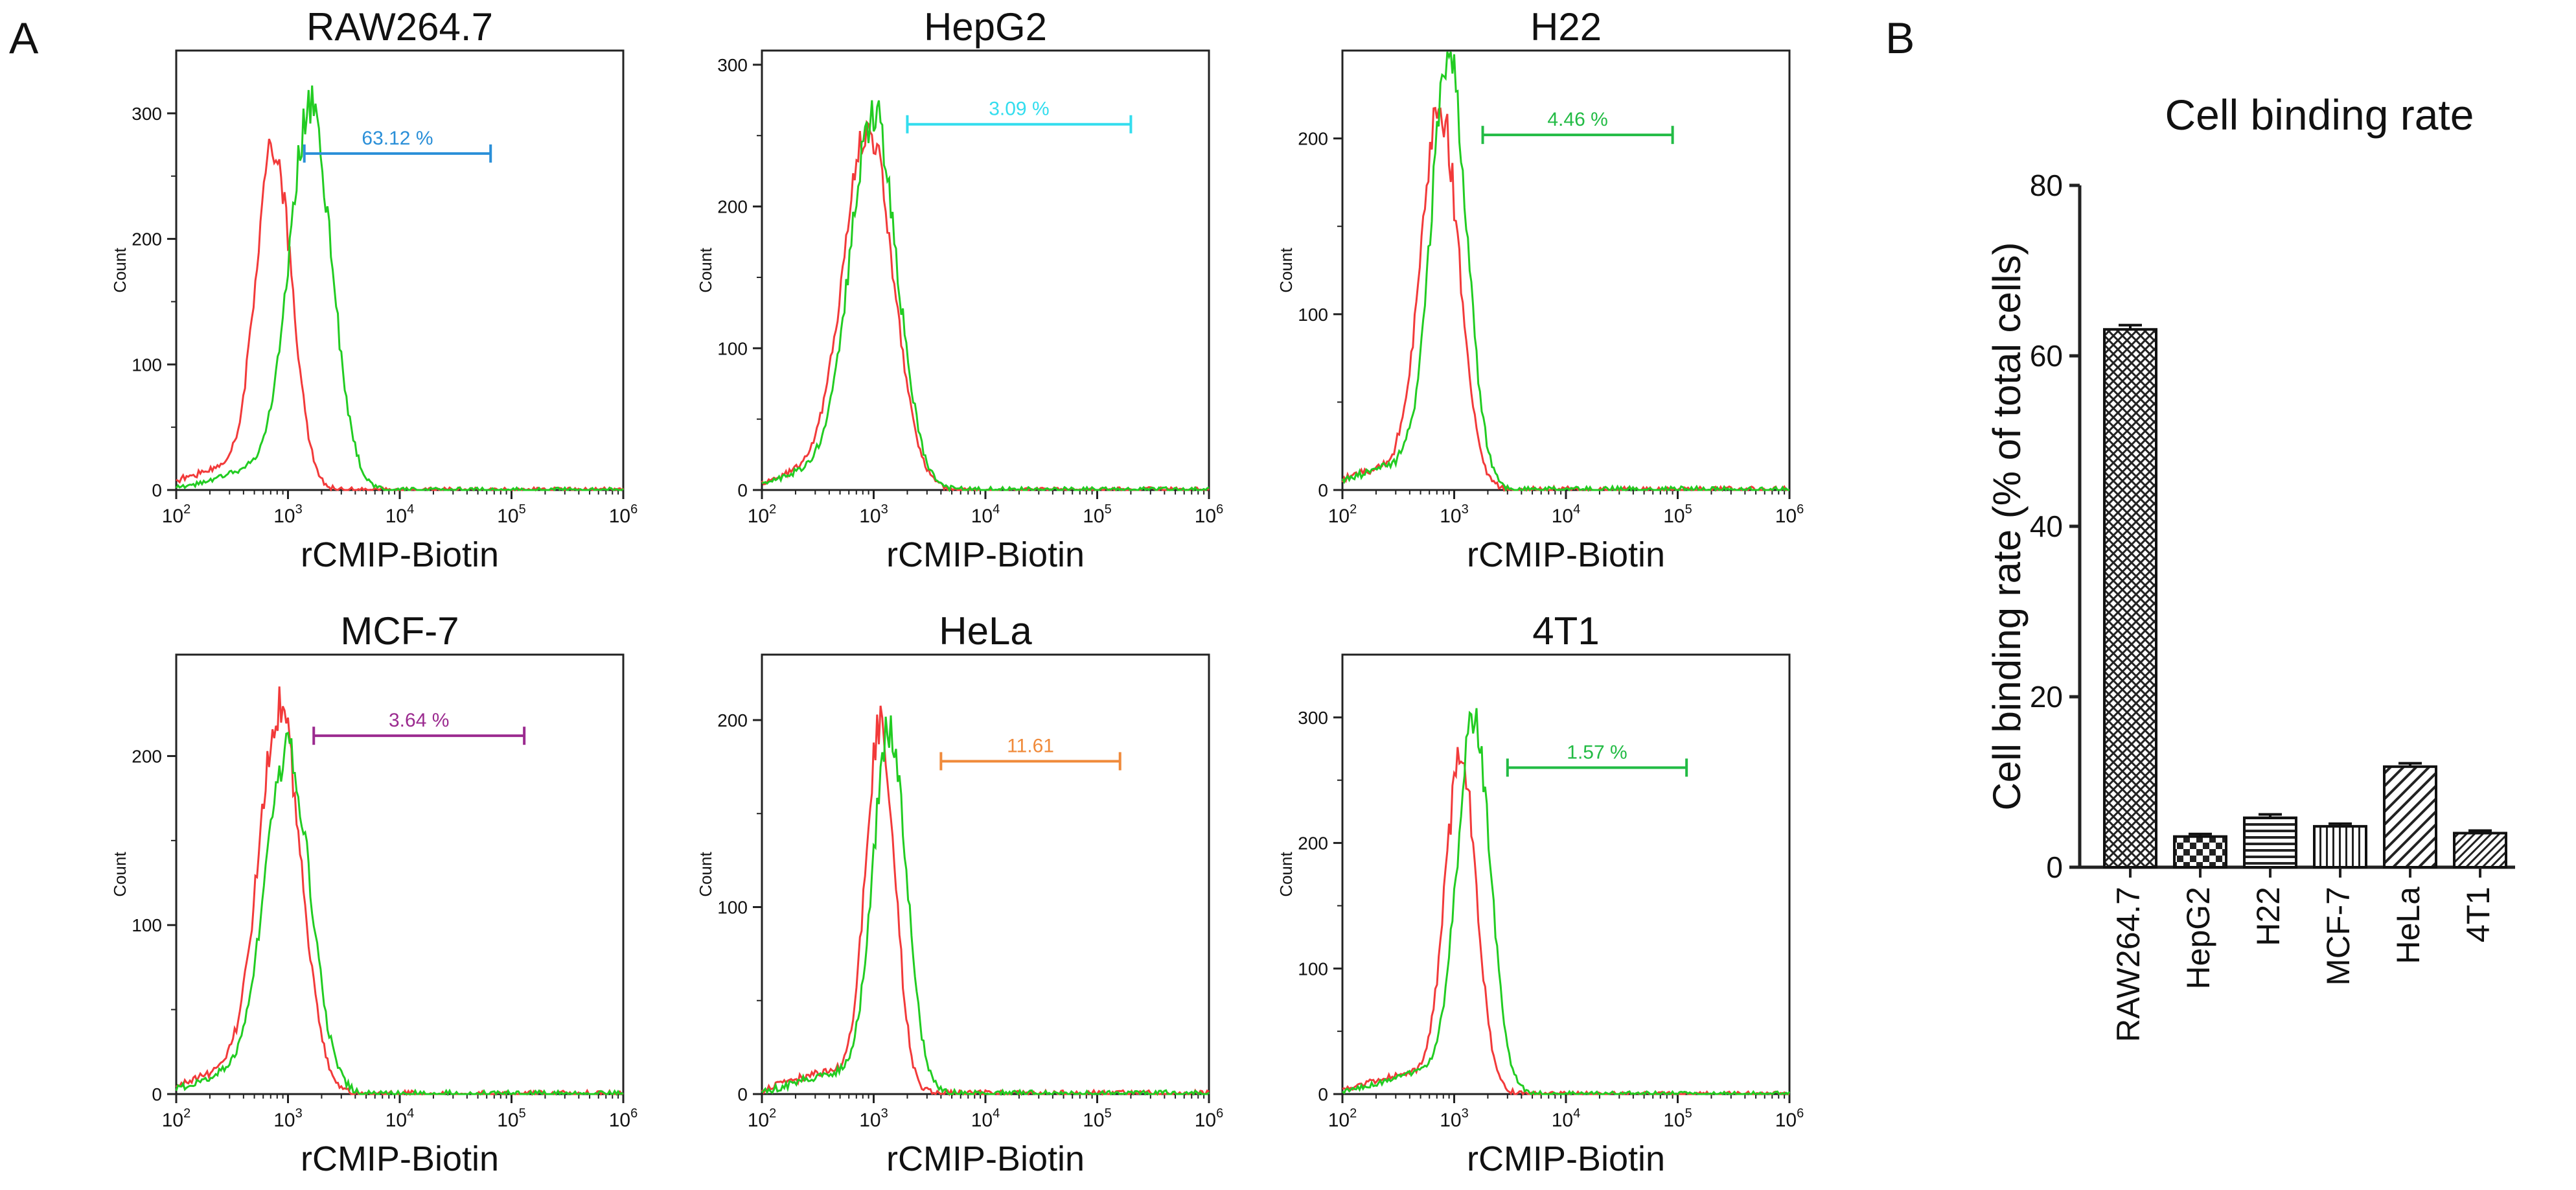 The width and height of the screenshot is (2576, 1190). I want to click on bar-y-tick-label: 80, so click(2046, 185).